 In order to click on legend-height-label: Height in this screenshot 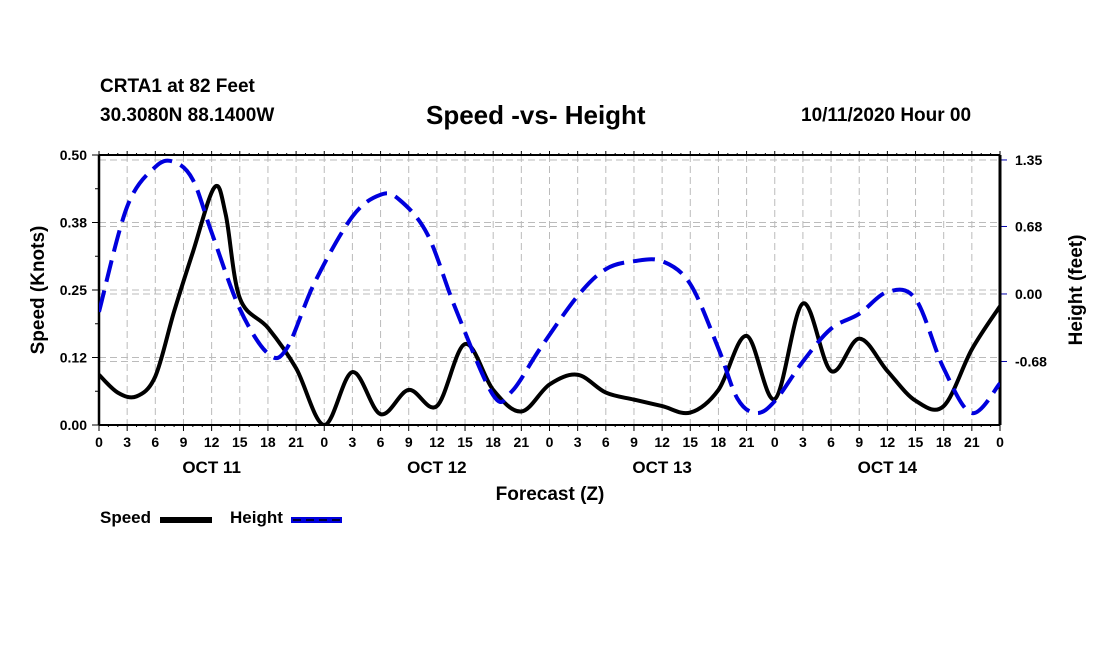, I will do `click(256, 517)`.